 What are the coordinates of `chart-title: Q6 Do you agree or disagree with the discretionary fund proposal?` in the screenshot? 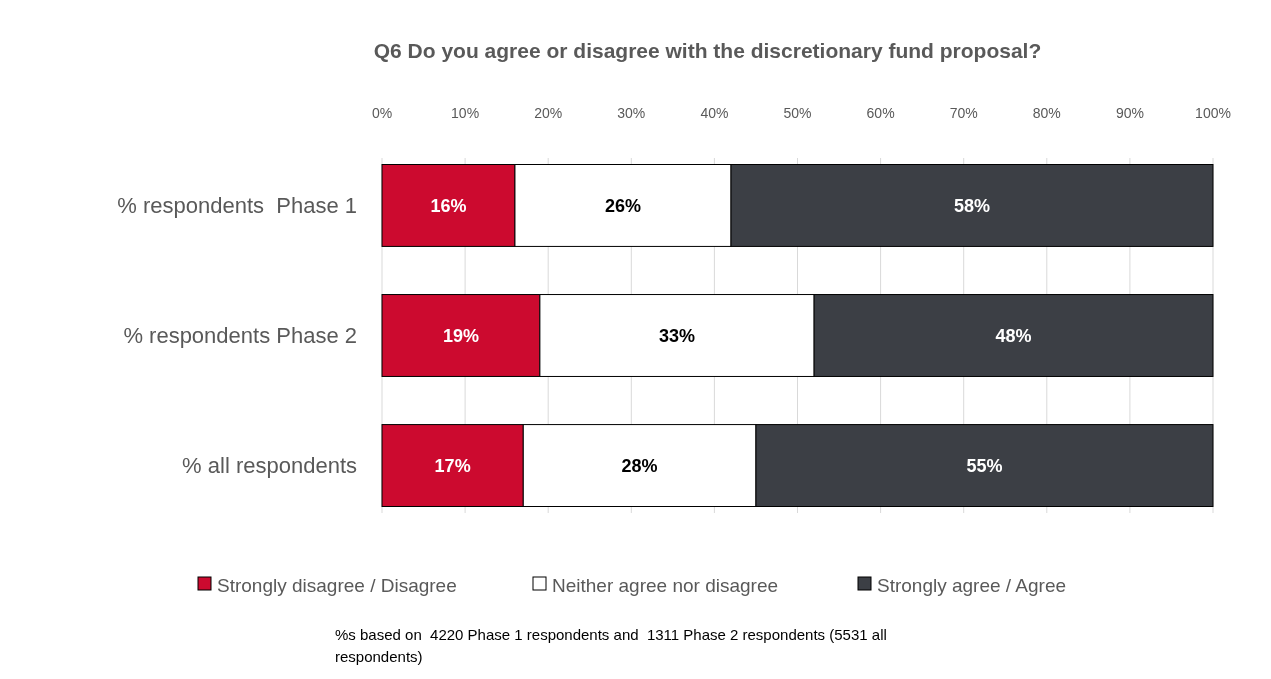 It's located at (707, 50).